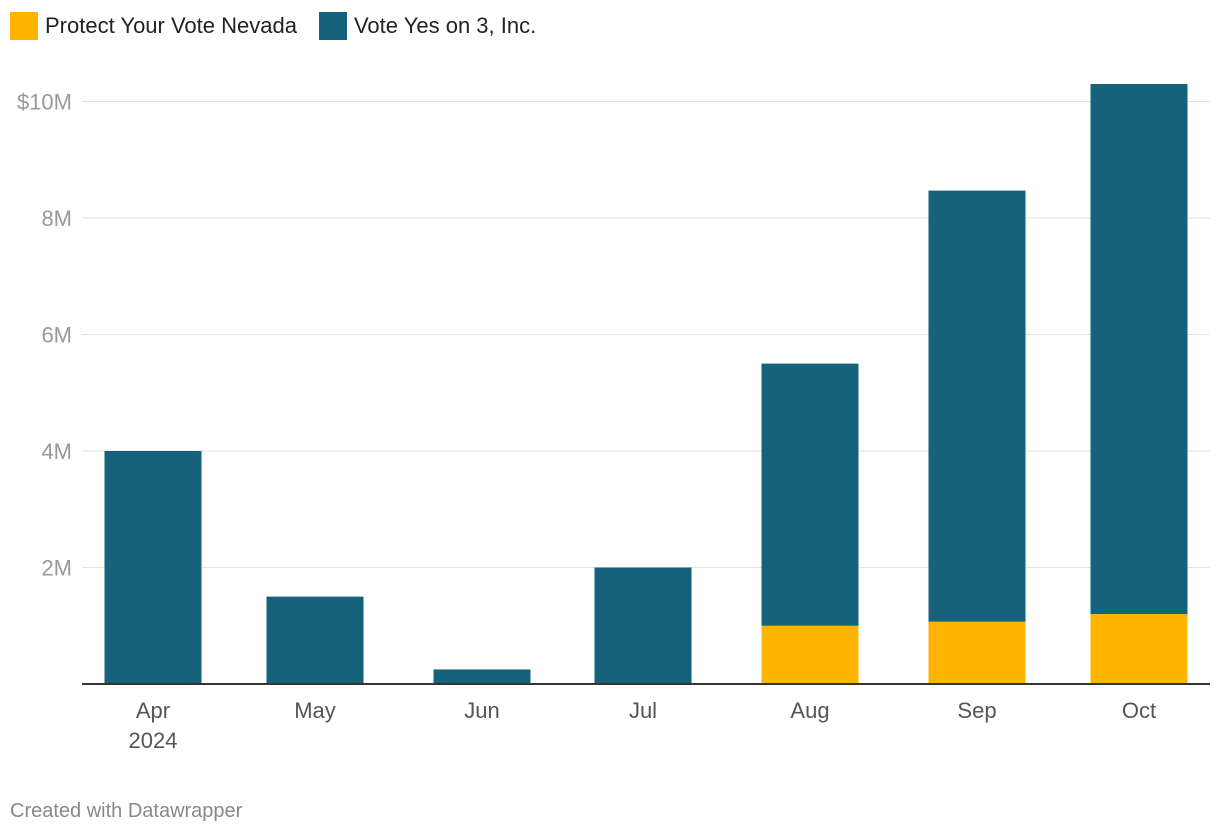  I want to click on credit-text: Created with Datawrapper, so click(126, 811).